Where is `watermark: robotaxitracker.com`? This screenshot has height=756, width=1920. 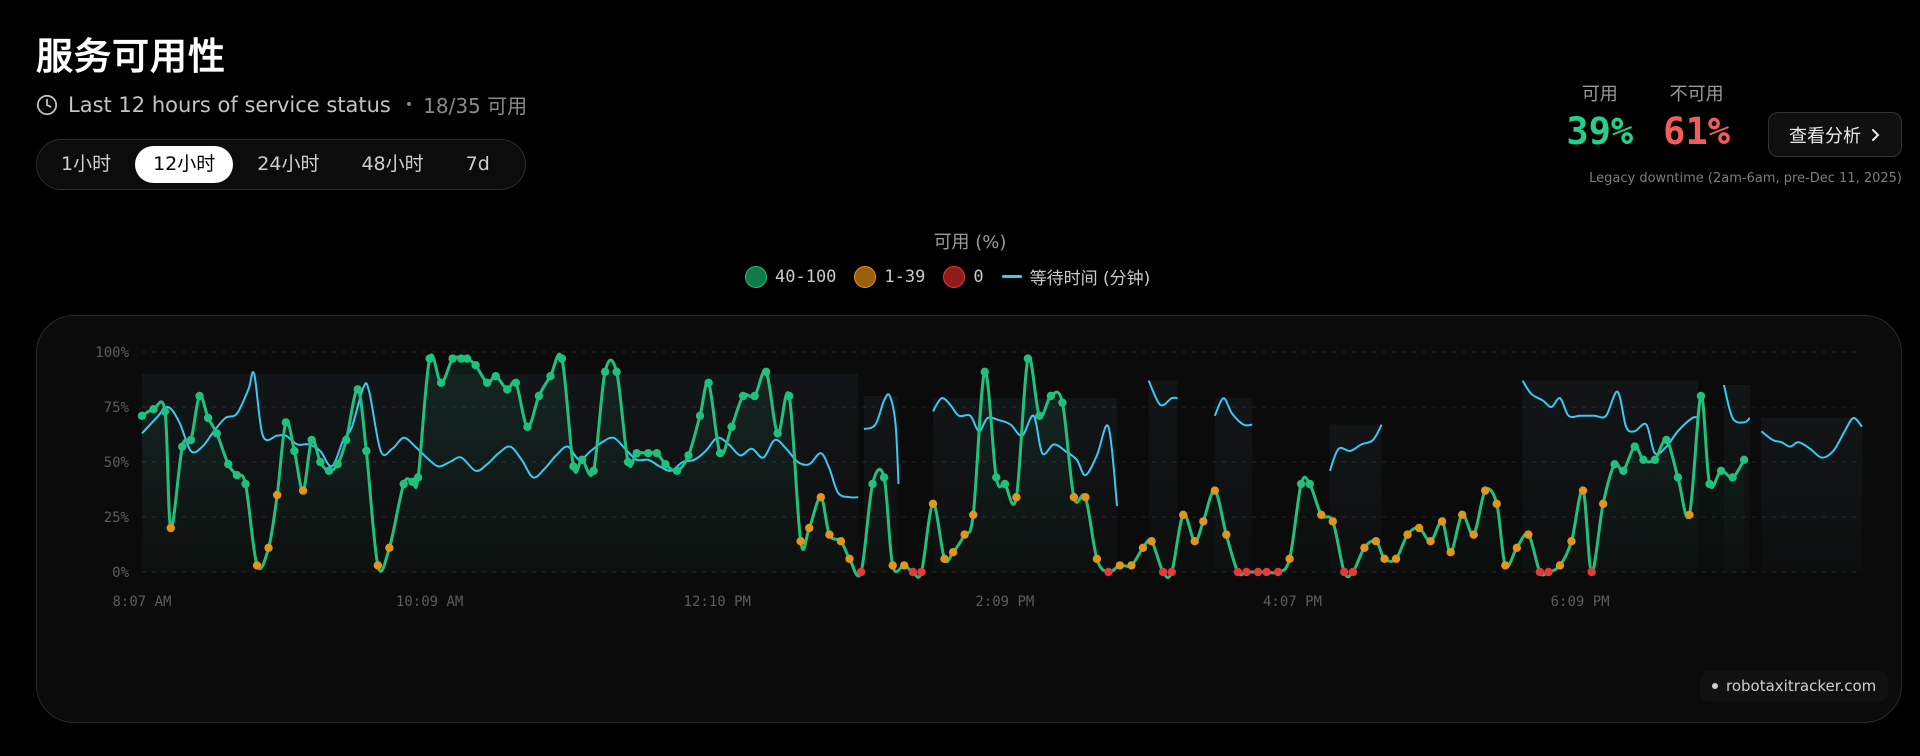
watermark: robotaxitracker.com is located at coordinates (1794, 686).